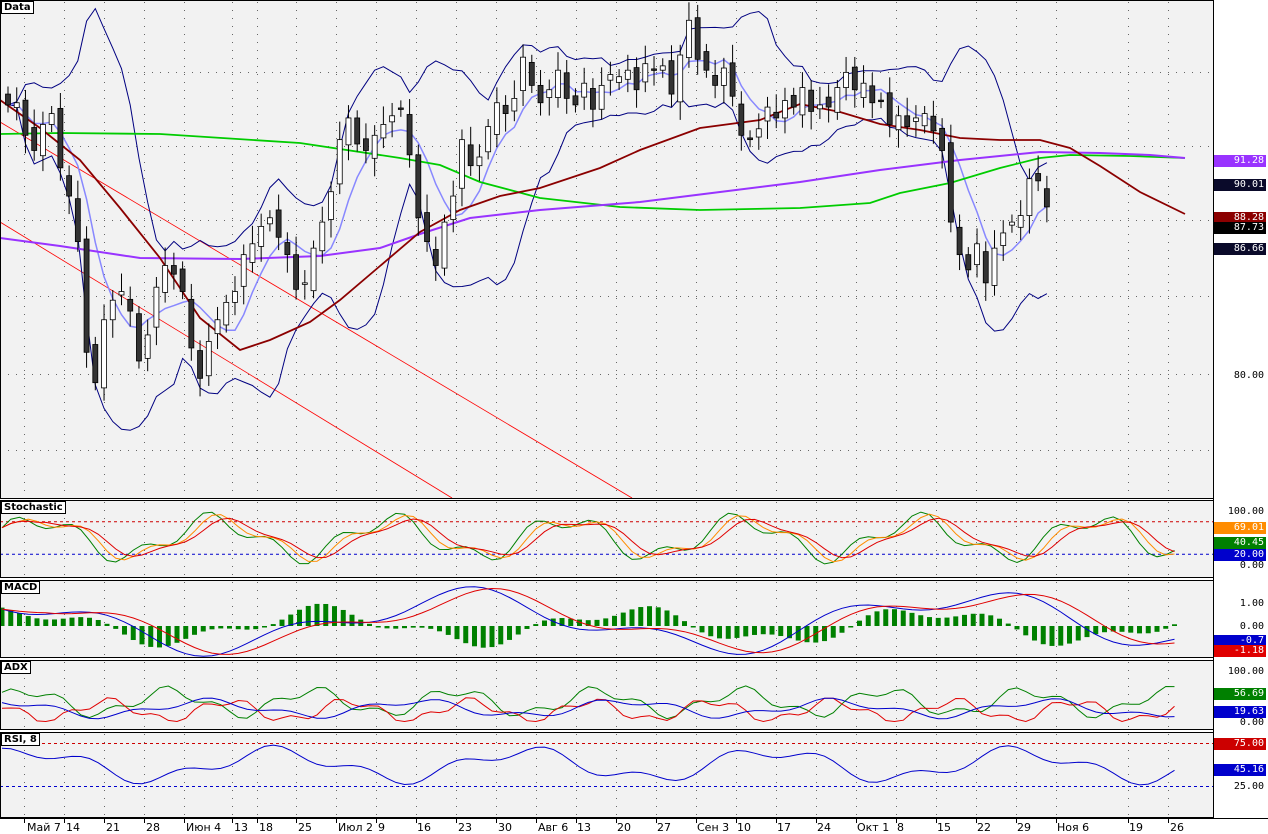 This screenshot has height=834, width=1268. I want to click on panel-label-stochastic: Stochastic, so click(33, 507).